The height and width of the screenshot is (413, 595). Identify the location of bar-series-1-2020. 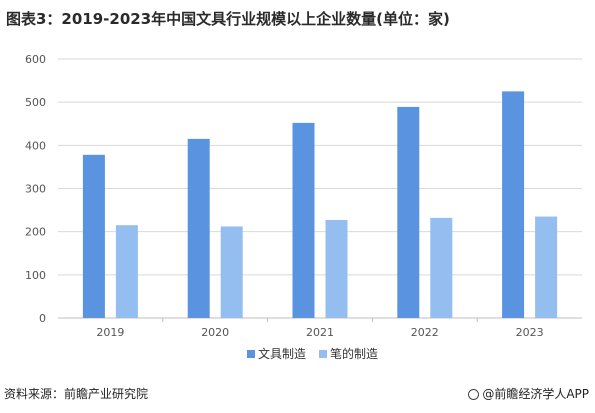
(198, 228).